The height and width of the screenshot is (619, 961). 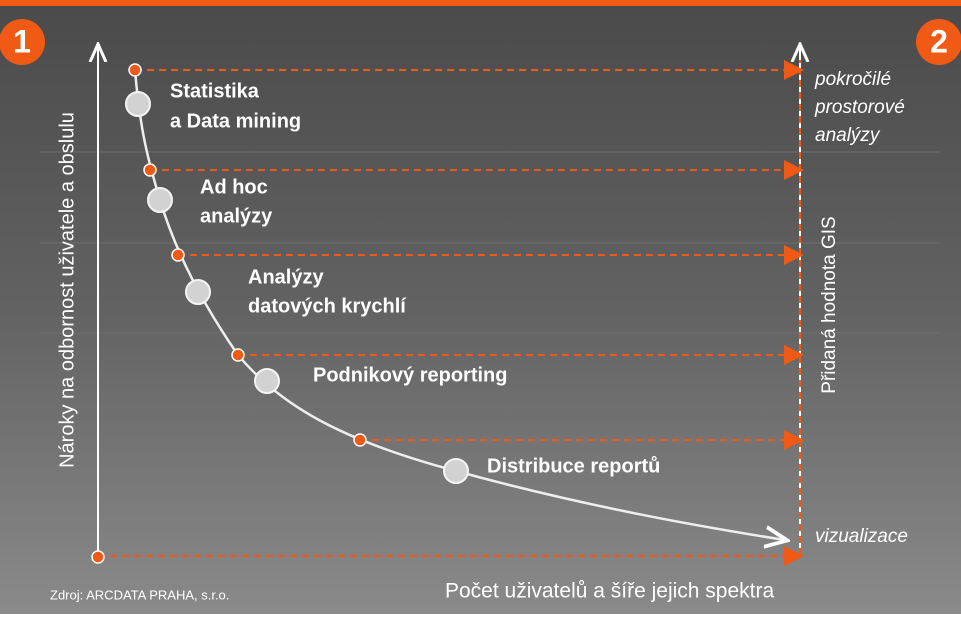 I want to click on source: Zdroj: ARCDATA PRAHA, s.r.o., so click(x=139, y=594).